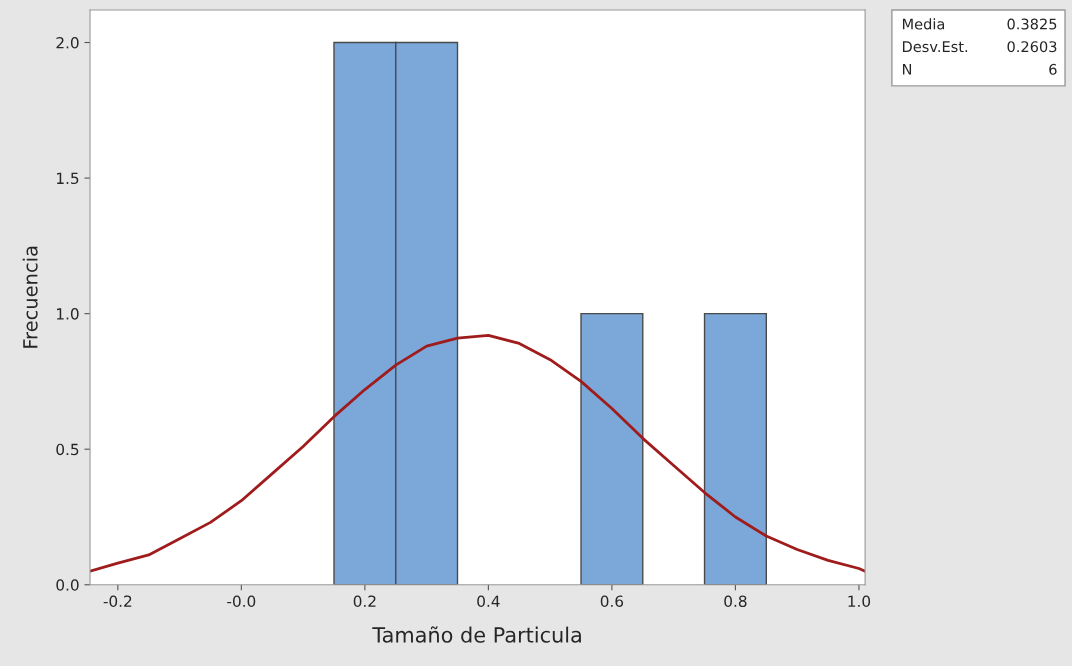 The height and width of the screenshot is (666, 1072). What do you see at coordinates (241, 601) in the screenshot?
I see `x-tick-label: -0.0` at bounding box center [241, 601].